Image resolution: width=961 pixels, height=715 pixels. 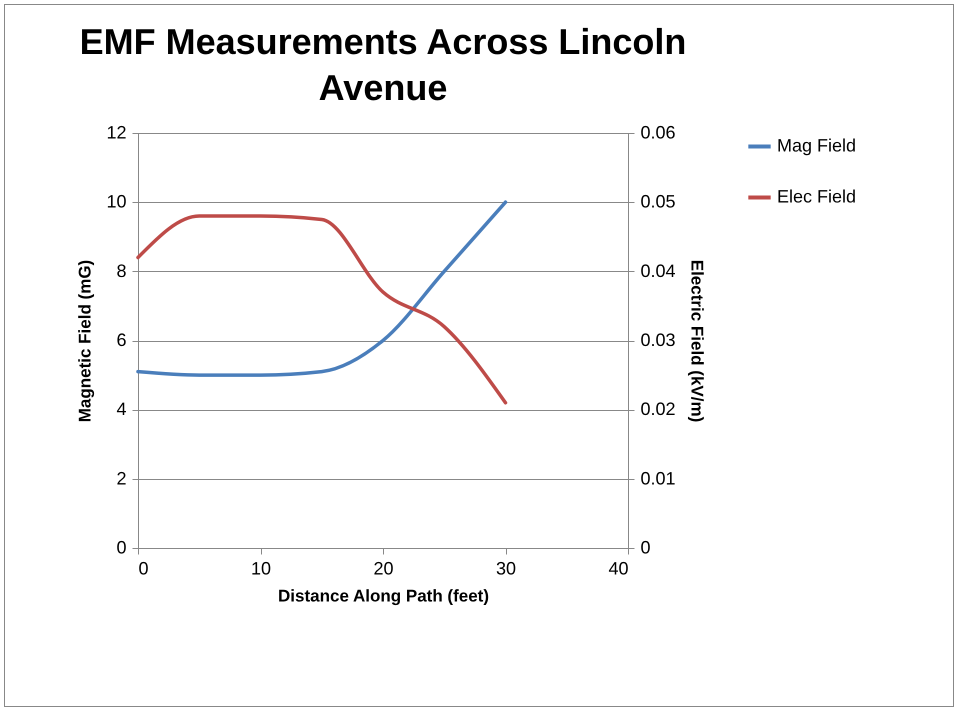 What do you see at coordinates (658, 270) in the screenshot?
I see `y2-tick-label: 0.04` at bounding box center [658, 270].